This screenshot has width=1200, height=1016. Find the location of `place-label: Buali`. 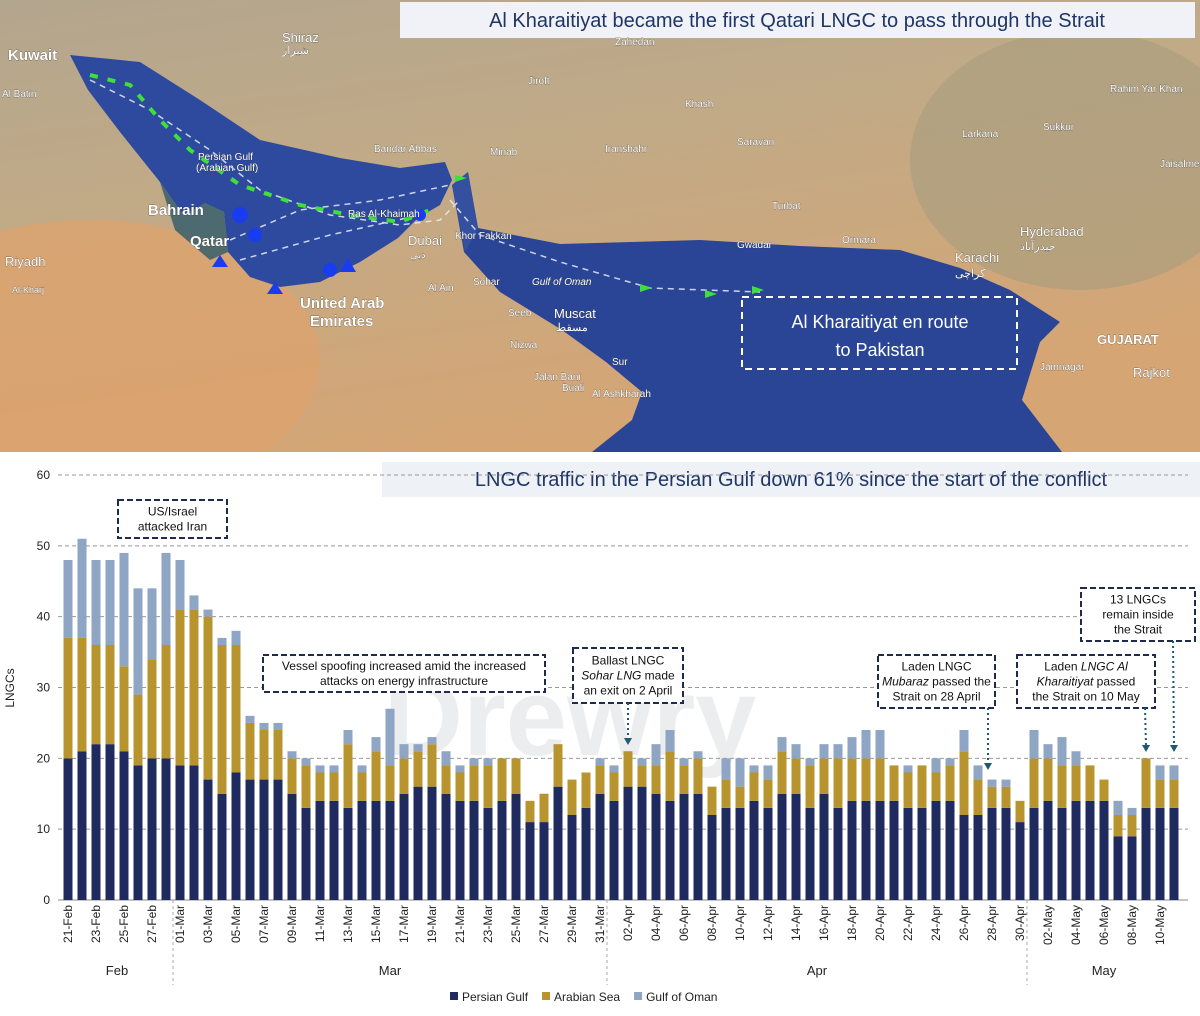

place-label: Buali is located at coordinates (573, 388).